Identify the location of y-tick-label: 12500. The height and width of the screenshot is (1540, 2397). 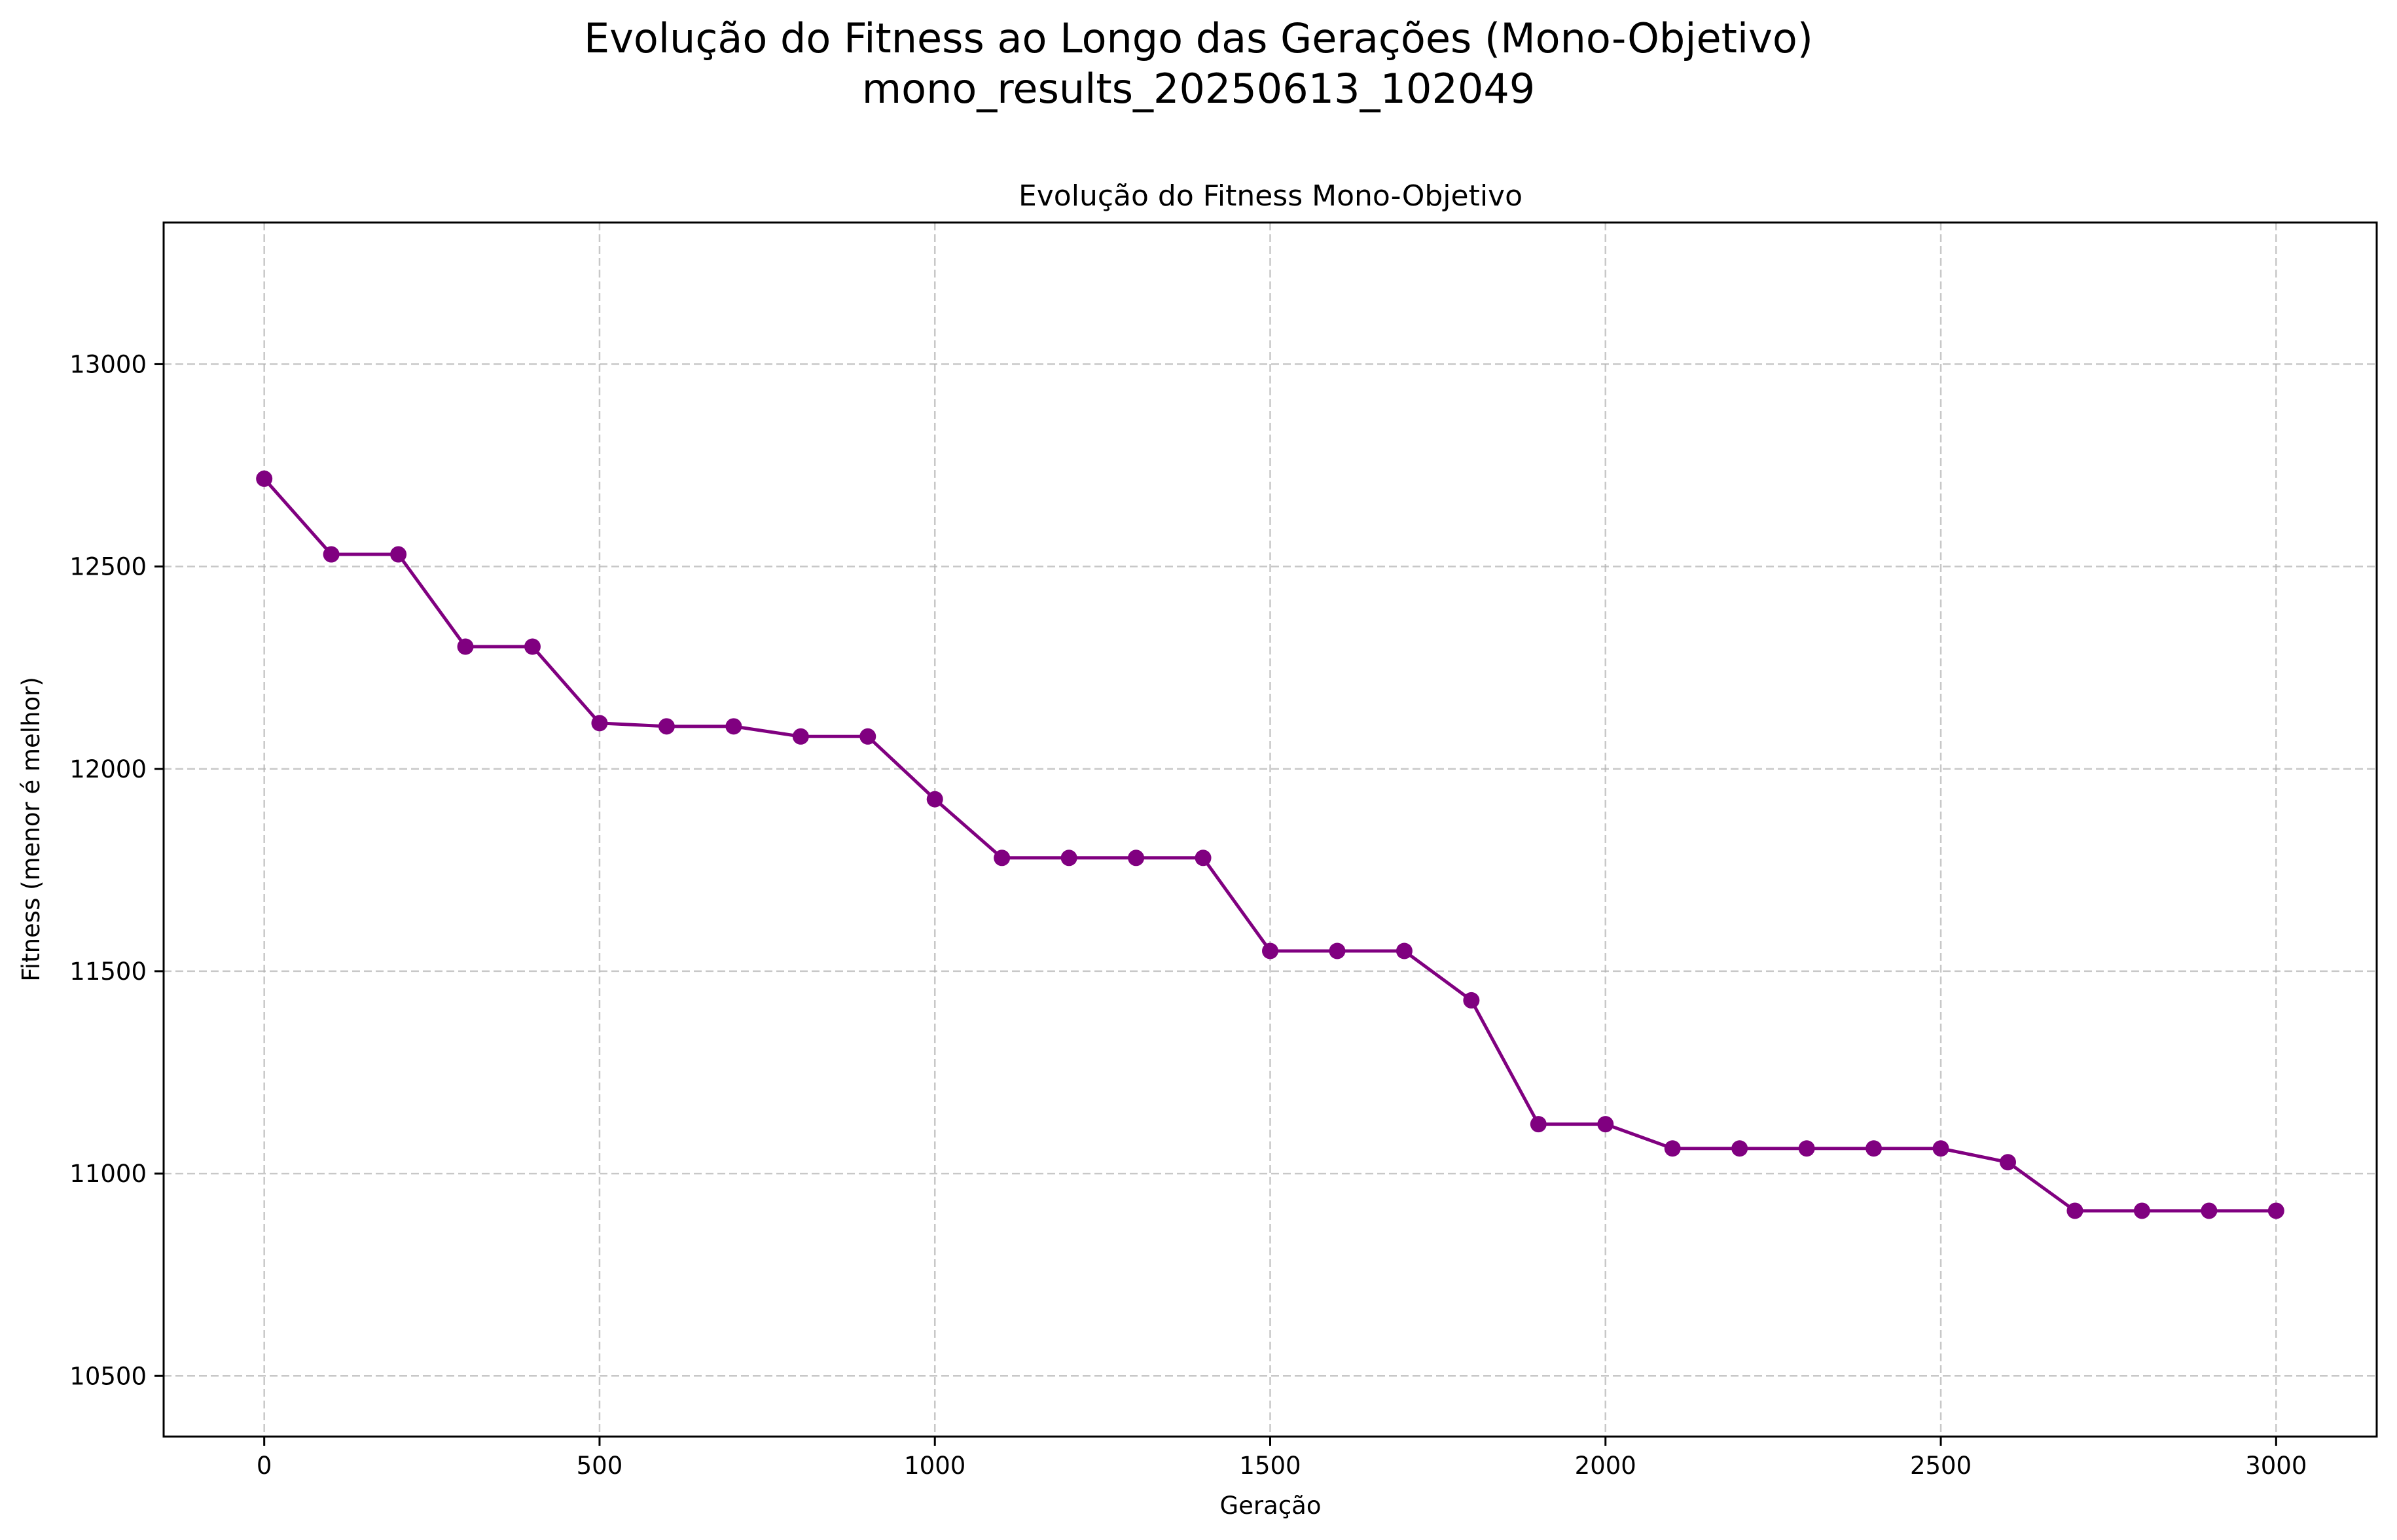
(108, 567).